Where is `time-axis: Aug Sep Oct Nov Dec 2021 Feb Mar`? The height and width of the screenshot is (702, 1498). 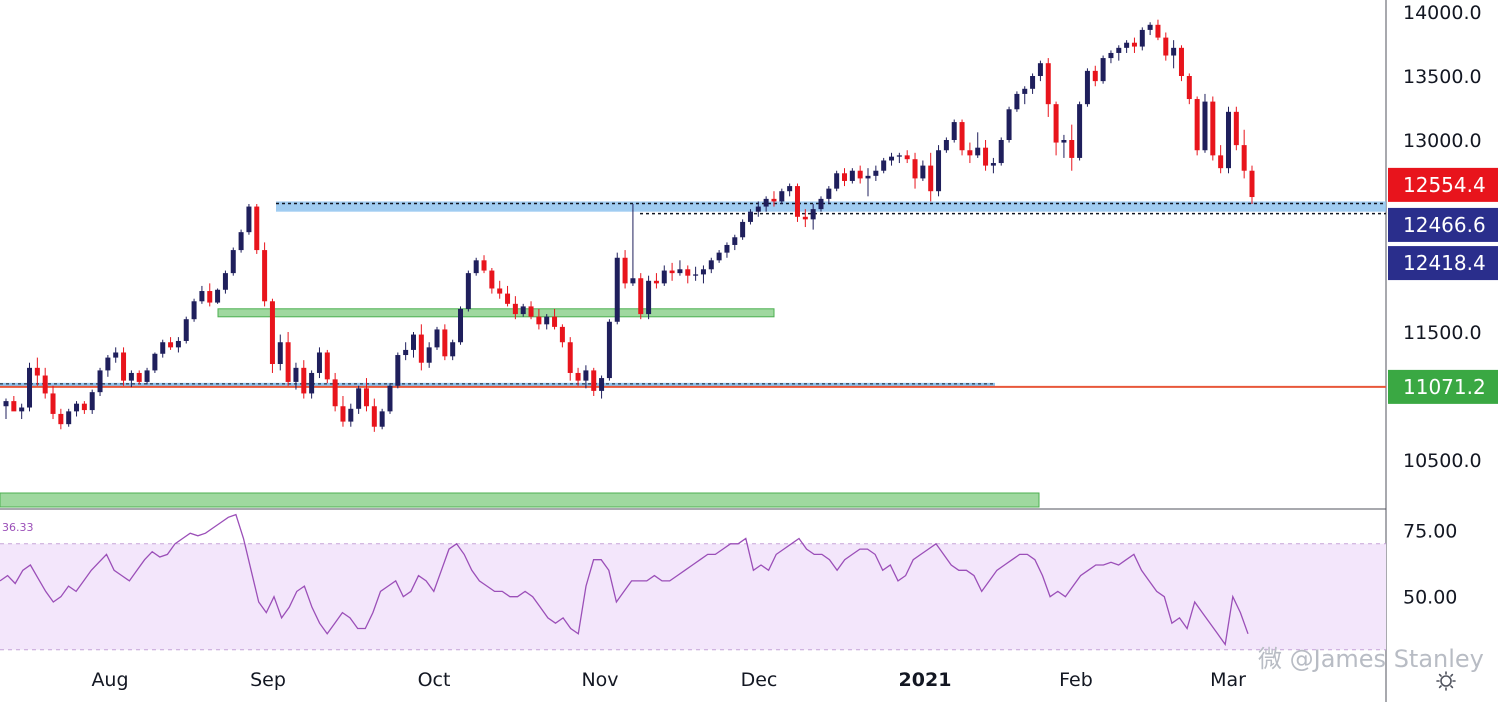
time-axis: Aug Sep Oct Nov Dec 2021 Feb Mar is located at coordinates (668, 680).